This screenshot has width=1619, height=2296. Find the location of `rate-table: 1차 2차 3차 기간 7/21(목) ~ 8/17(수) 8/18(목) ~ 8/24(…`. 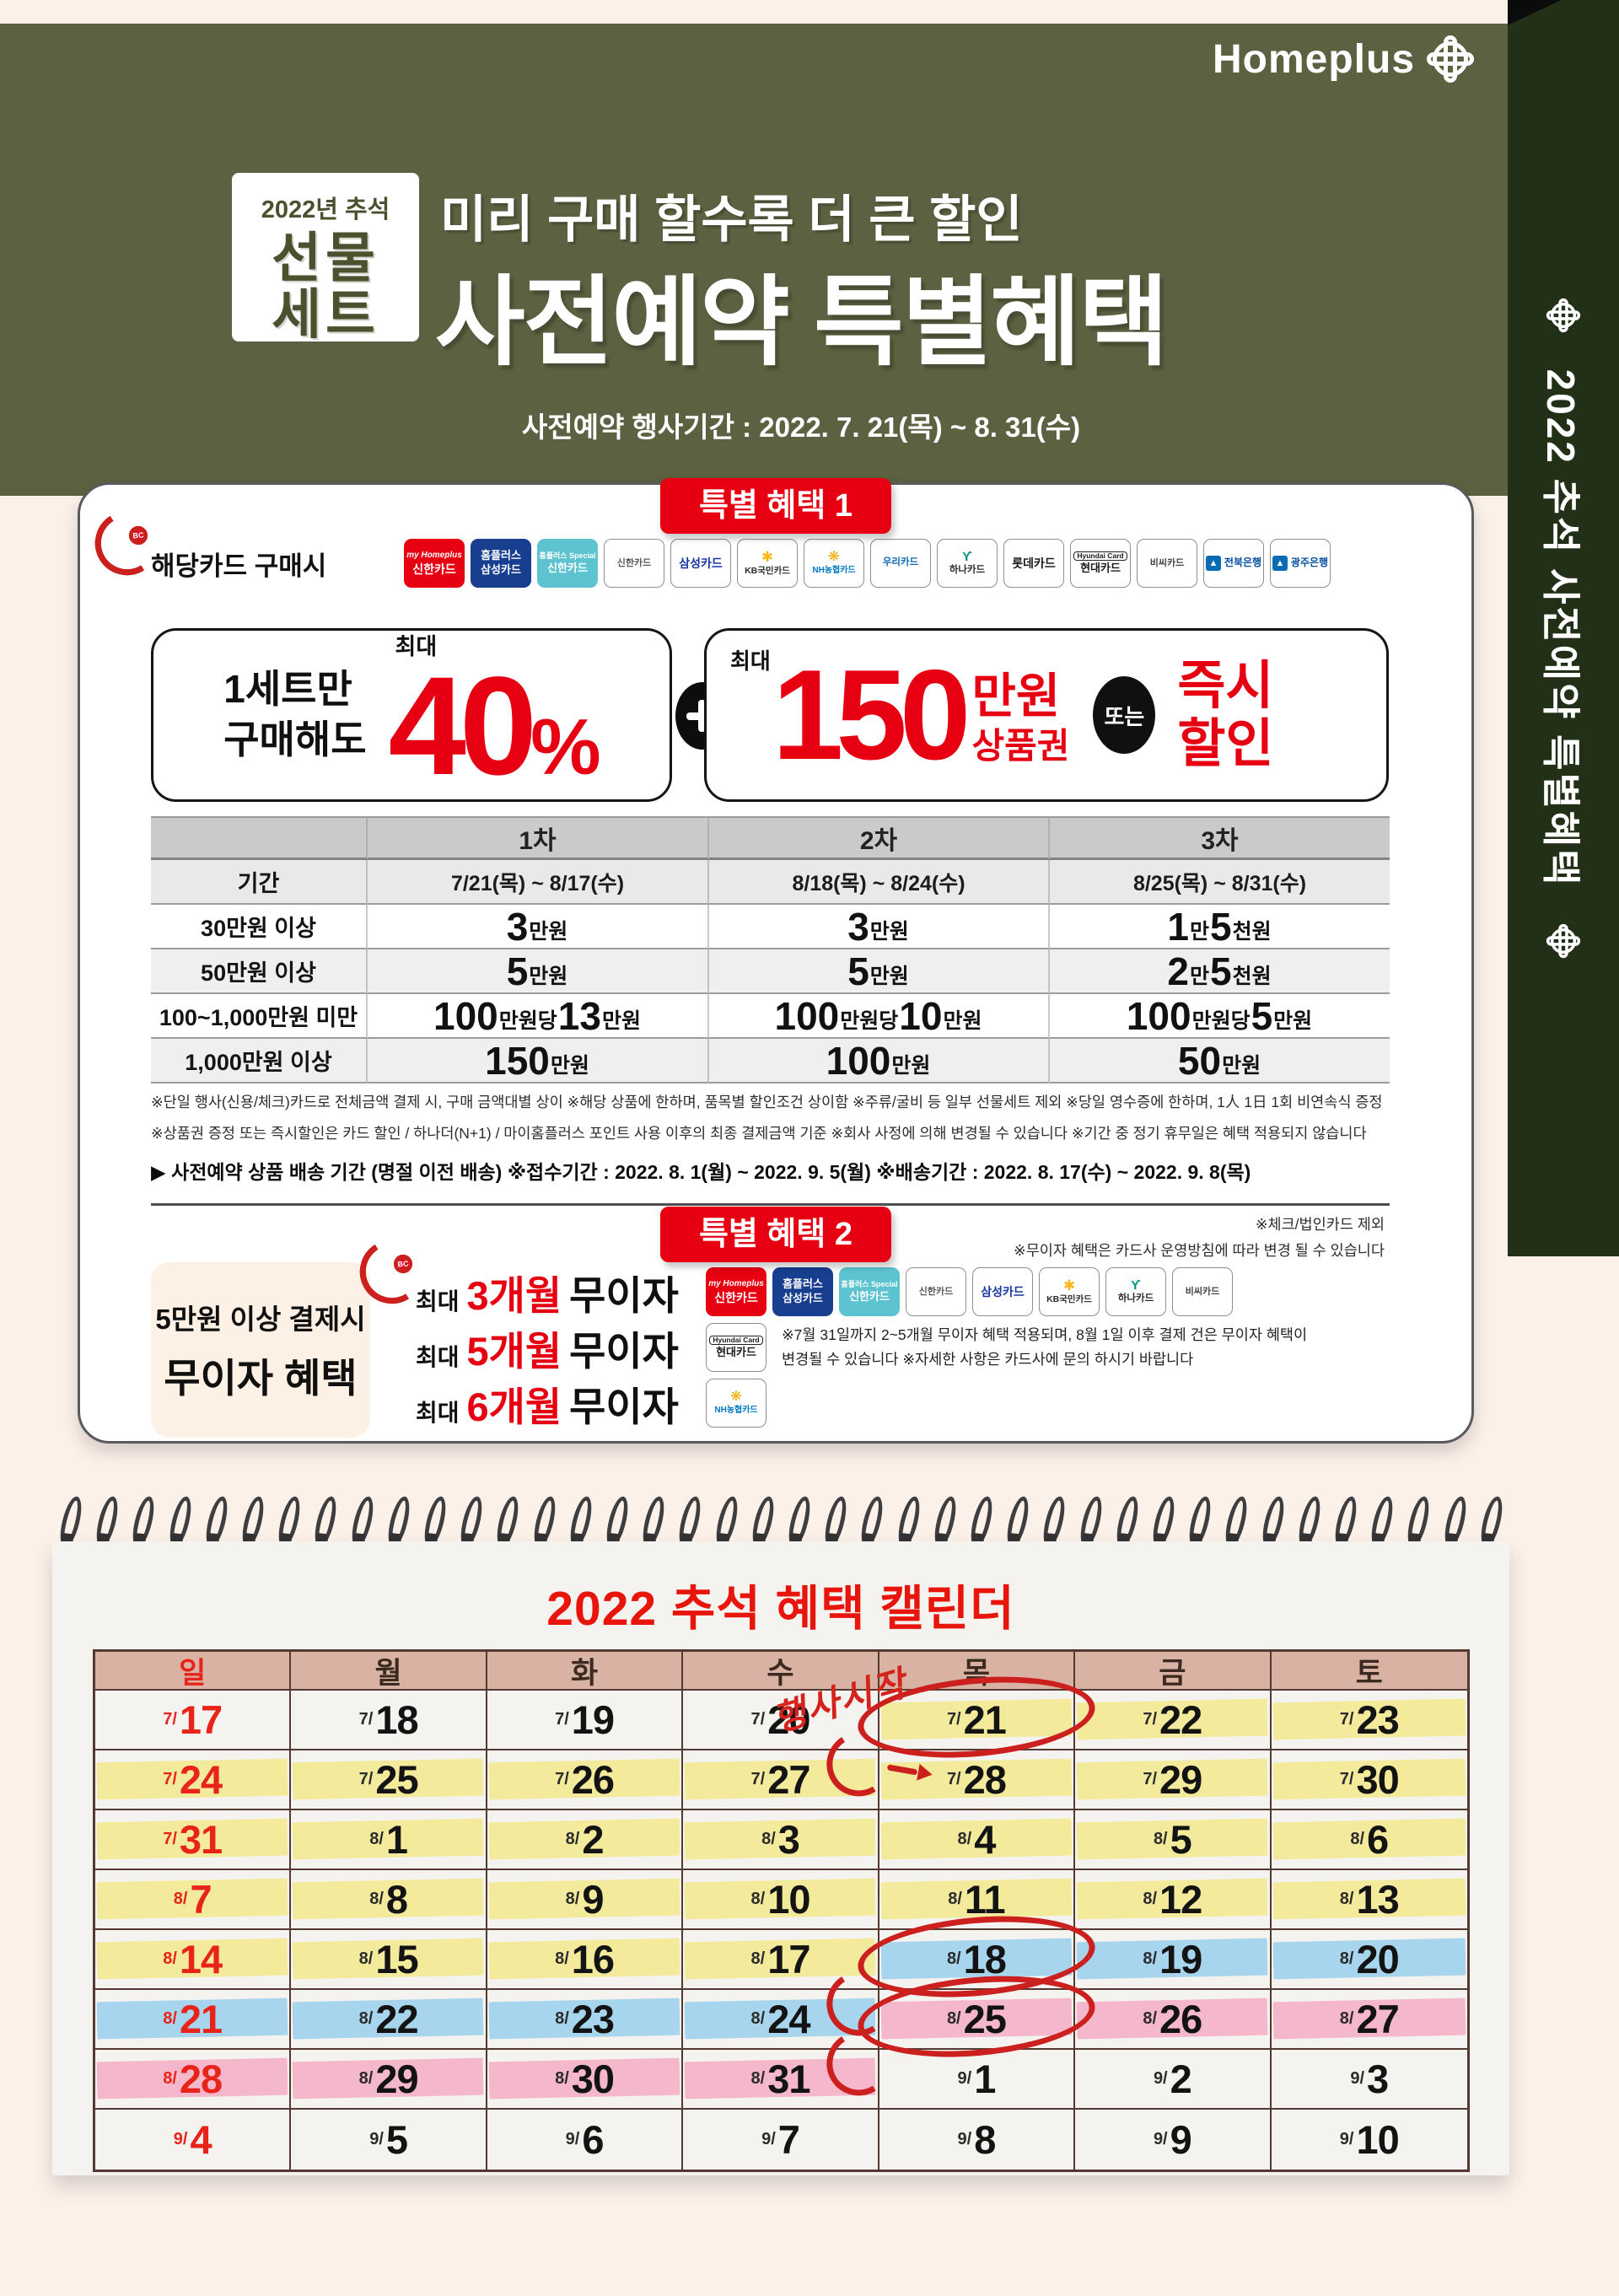

rate-table: 1차 2차 3차 기간 7/21(목) ~ 8/17(수) 8/18(목) ~ 8/24(… is located at coordinates (771, 950).